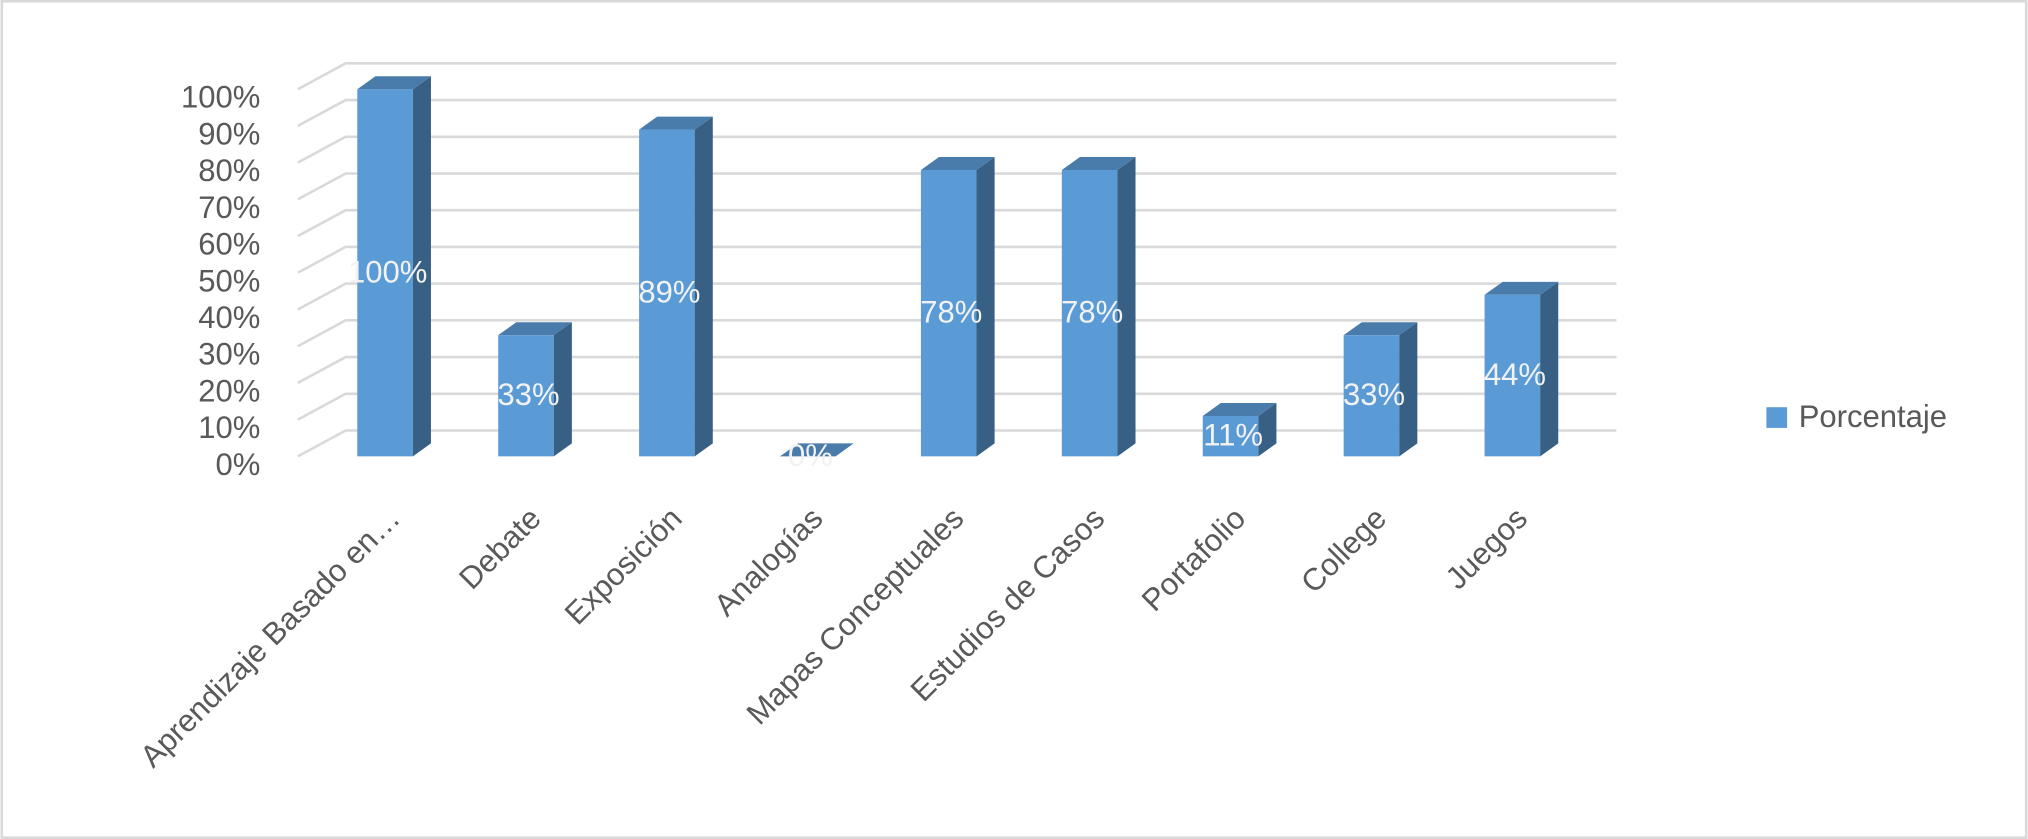 This screenshot has width=2028, height=839. I want to click on y-tick-label: 100%, so click(220, 97).